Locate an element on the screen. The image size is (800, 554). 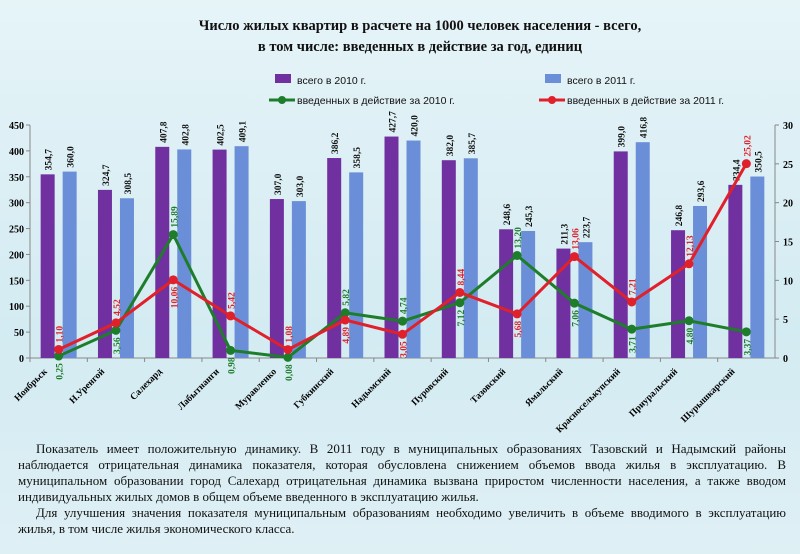
line-label: 15,89 is located at coordinates (175, 217).